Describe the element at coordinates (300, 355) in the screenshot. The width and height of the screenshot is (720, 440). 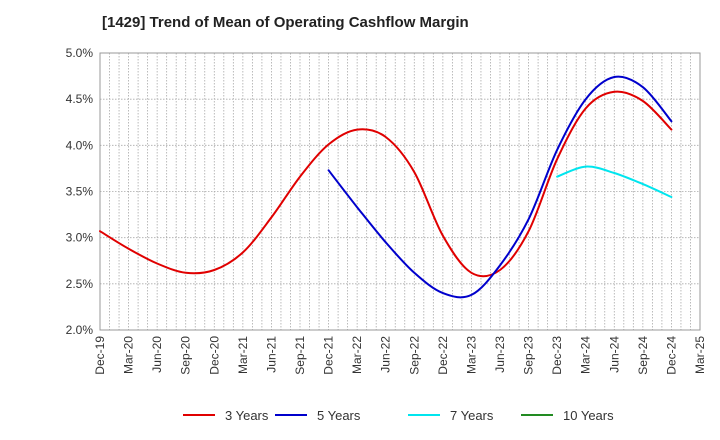
I see `x-tick-label: Sep-21` at that location.